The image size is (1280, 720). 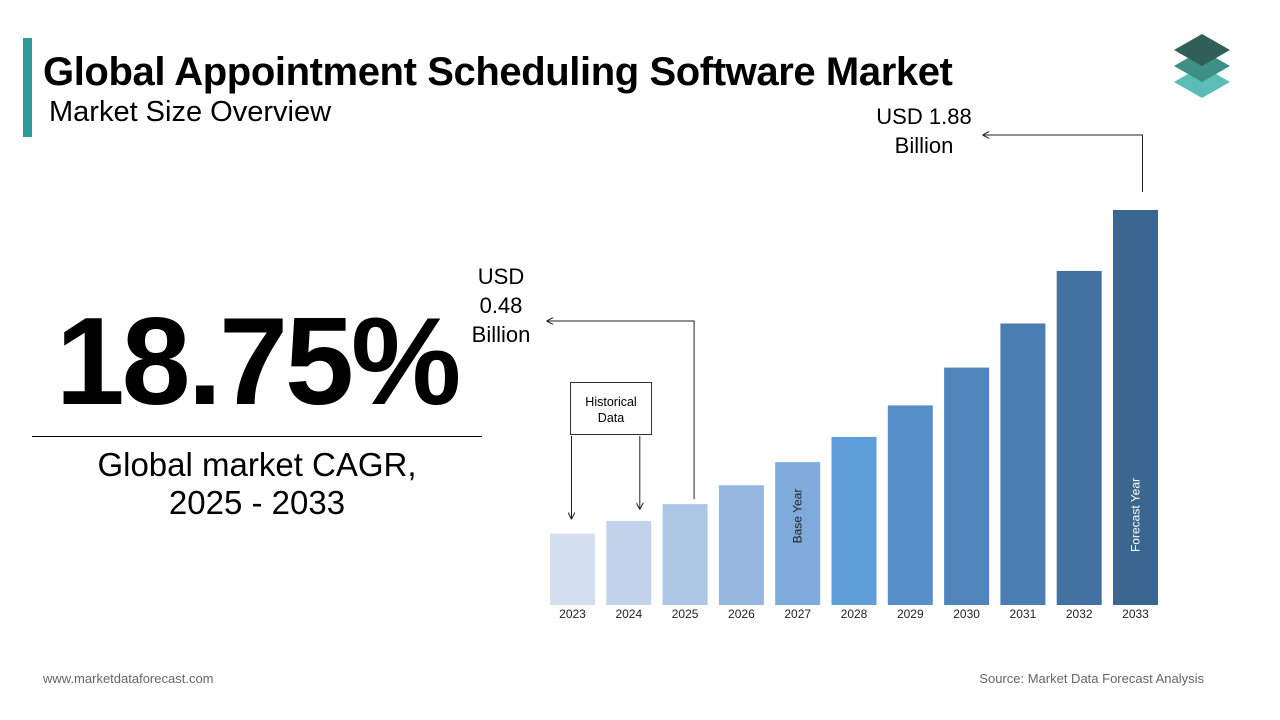 What do you see at coordinates (611, 418) in the screenshot?
I see `historical-data-line2: Data` at bounding box center [611, 418].